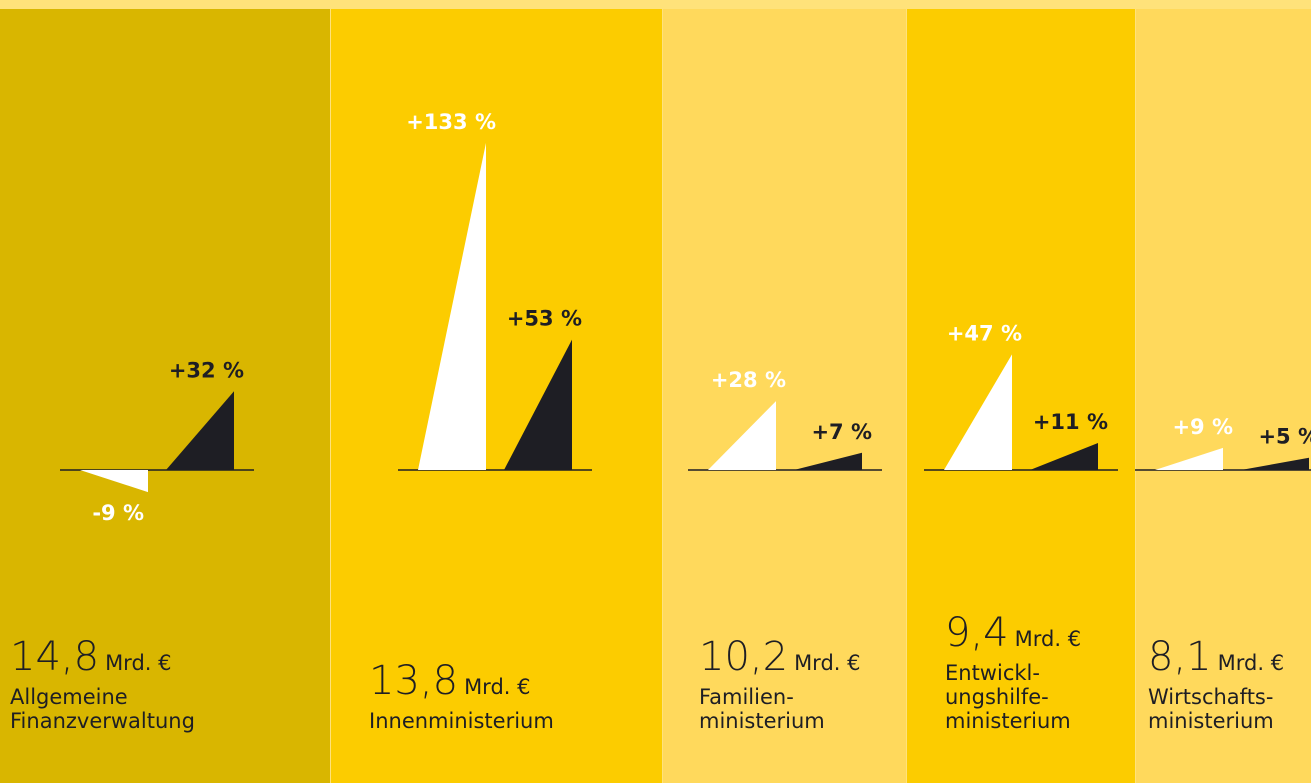  I want to click on ministry-name: Innenministerium, so click(461, 721).